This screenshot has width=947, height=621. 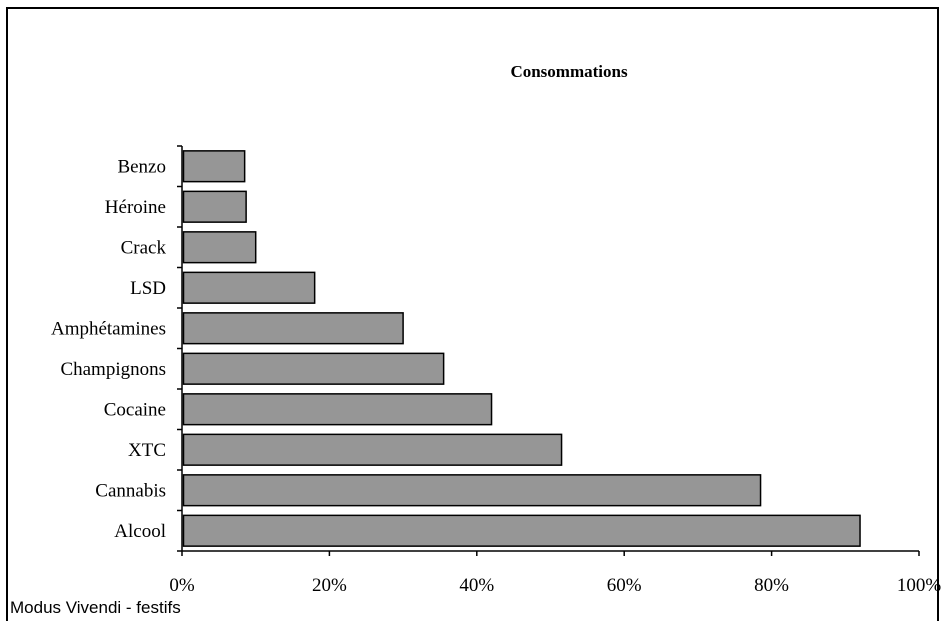 I want to click on bar-xtc, so click(x=372, y=449).